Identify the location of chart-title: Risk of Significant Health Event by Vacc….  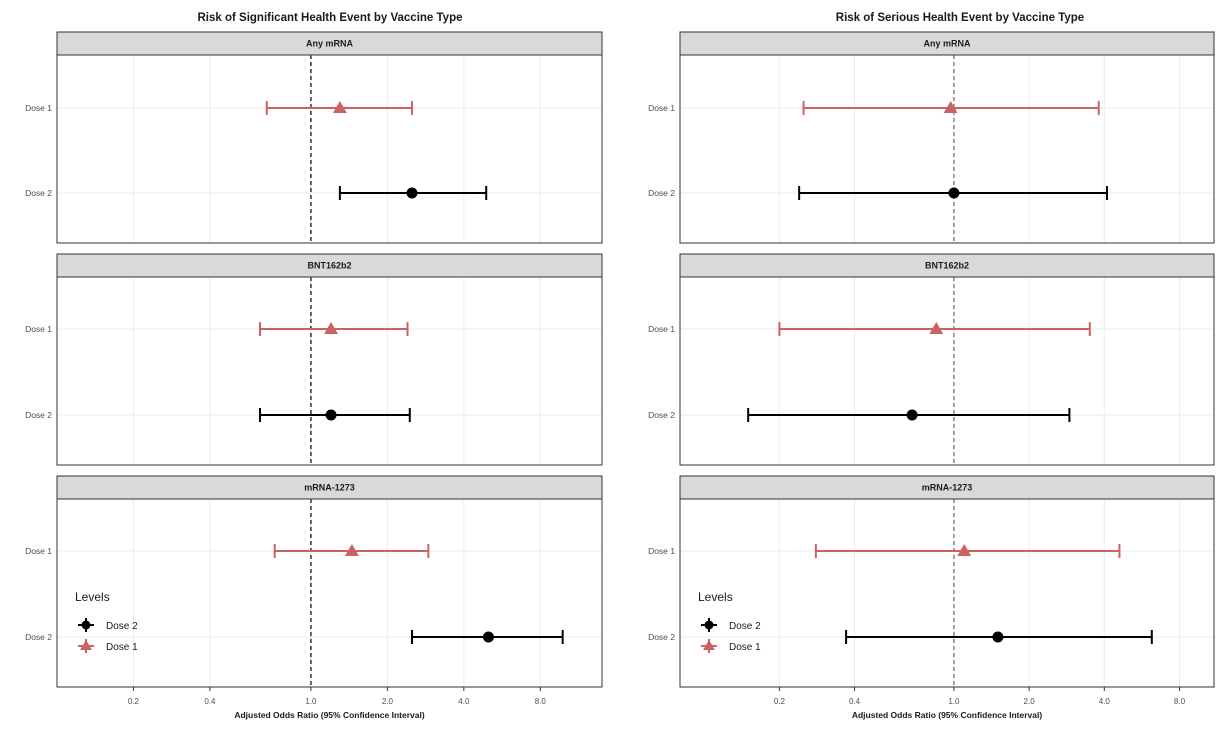
(330, 18).